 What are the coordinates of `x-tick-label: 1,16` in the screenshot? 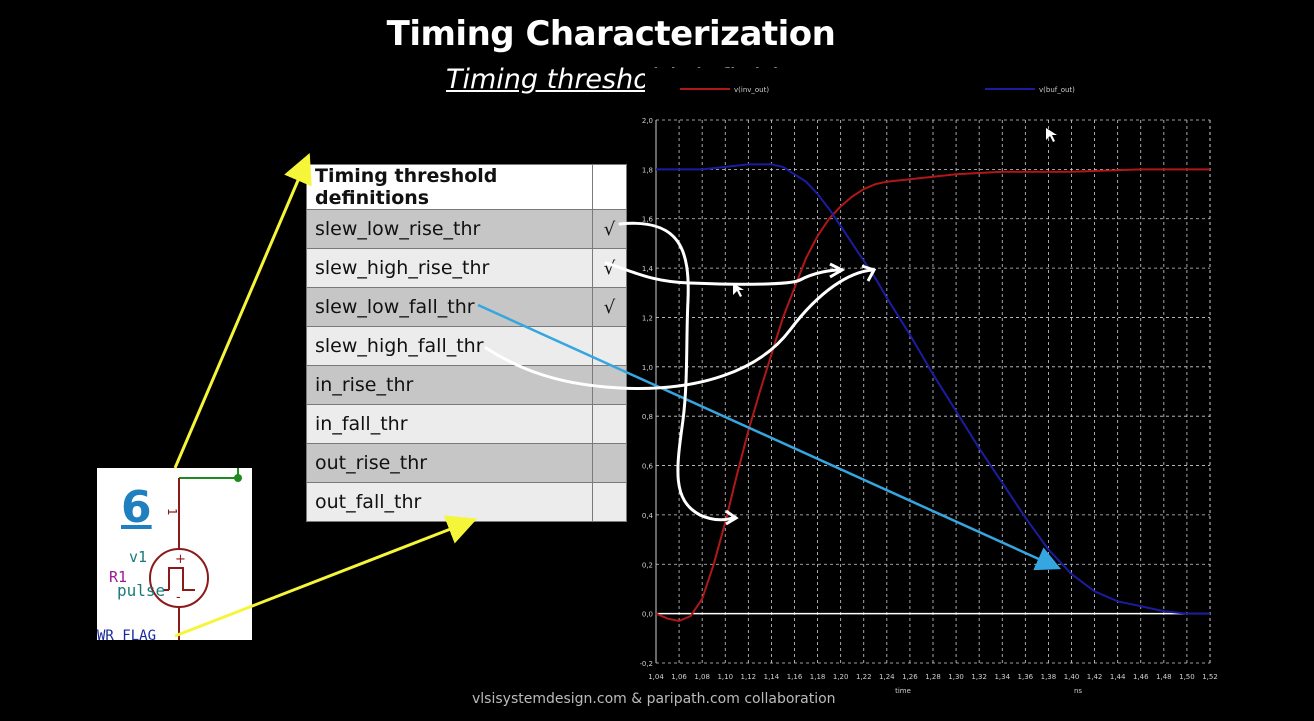 It's located at (795, 677).